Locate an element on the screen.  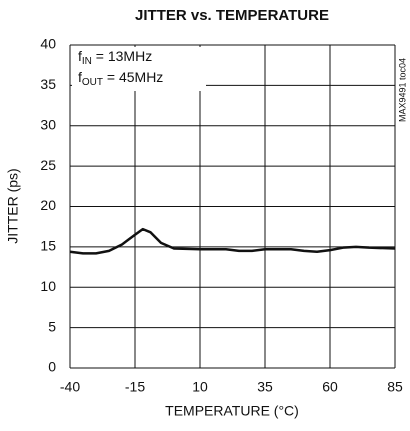
x-tick-label: 85 is located at coordinates (395, 387).